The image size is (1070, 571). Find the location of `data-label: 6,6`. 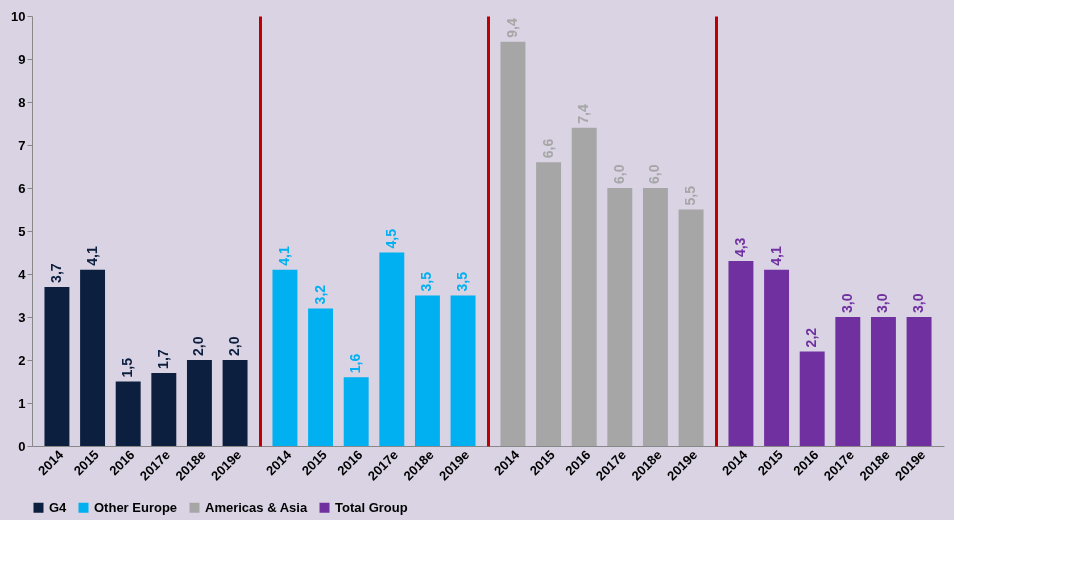

data-label: 6,6 is located at coordinates (547, 148).